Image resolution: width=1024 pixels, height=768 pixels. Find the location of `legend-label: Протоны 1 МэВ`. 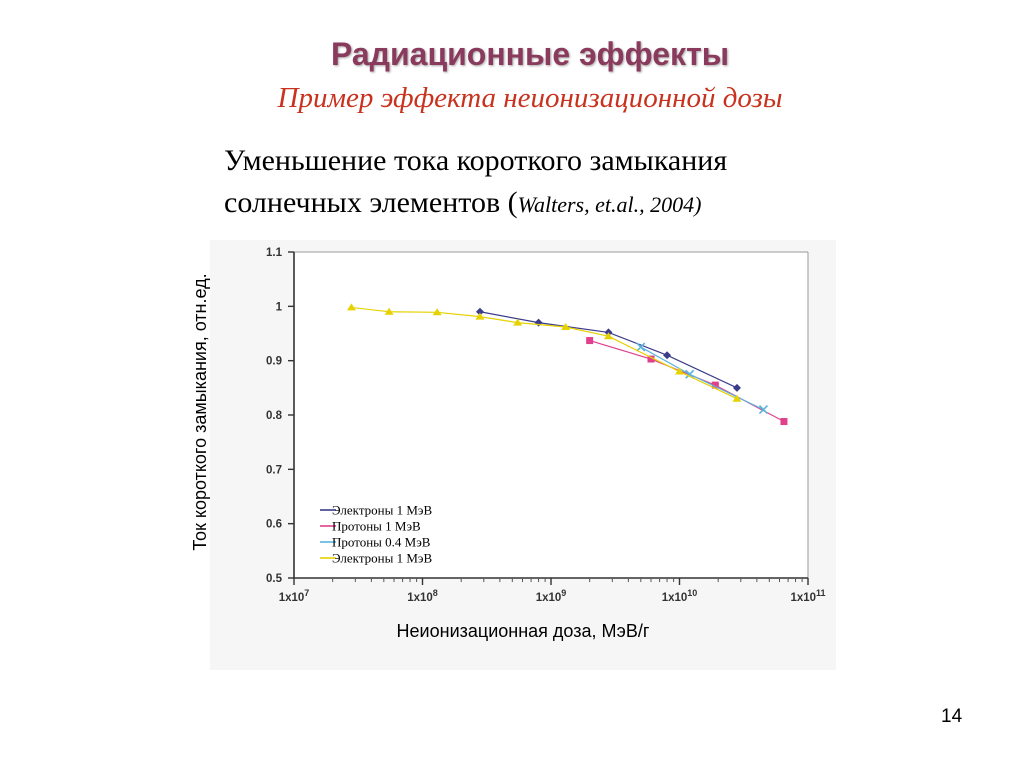

legend-label: Протоны 1 МэВ is located at coordinates (376, 526).